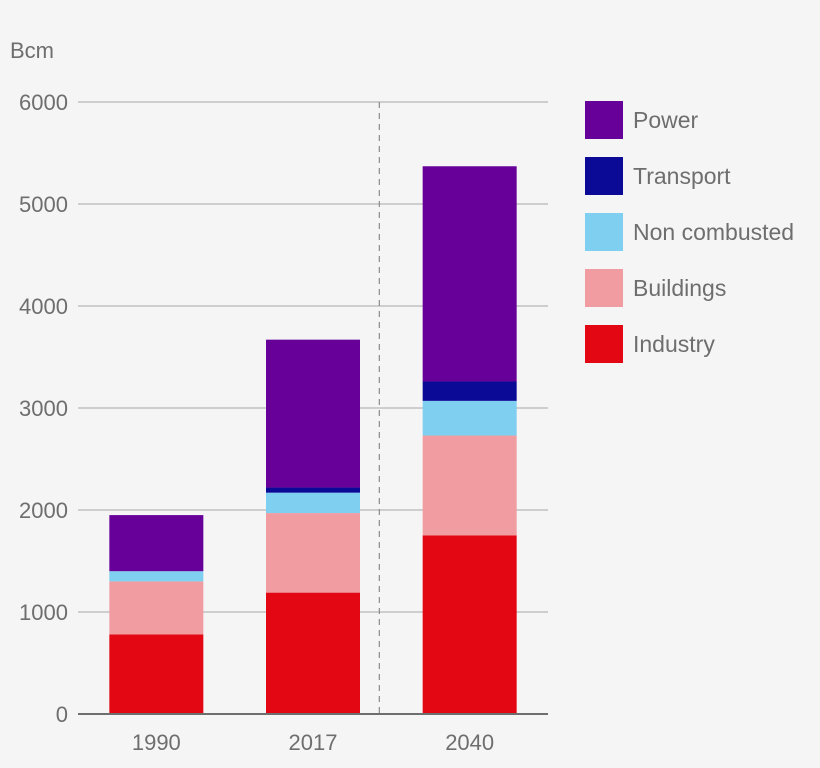 The height and width of the screenshot is (768, 820). I want to click on y-tick-label: 1000, so click(43, 612).